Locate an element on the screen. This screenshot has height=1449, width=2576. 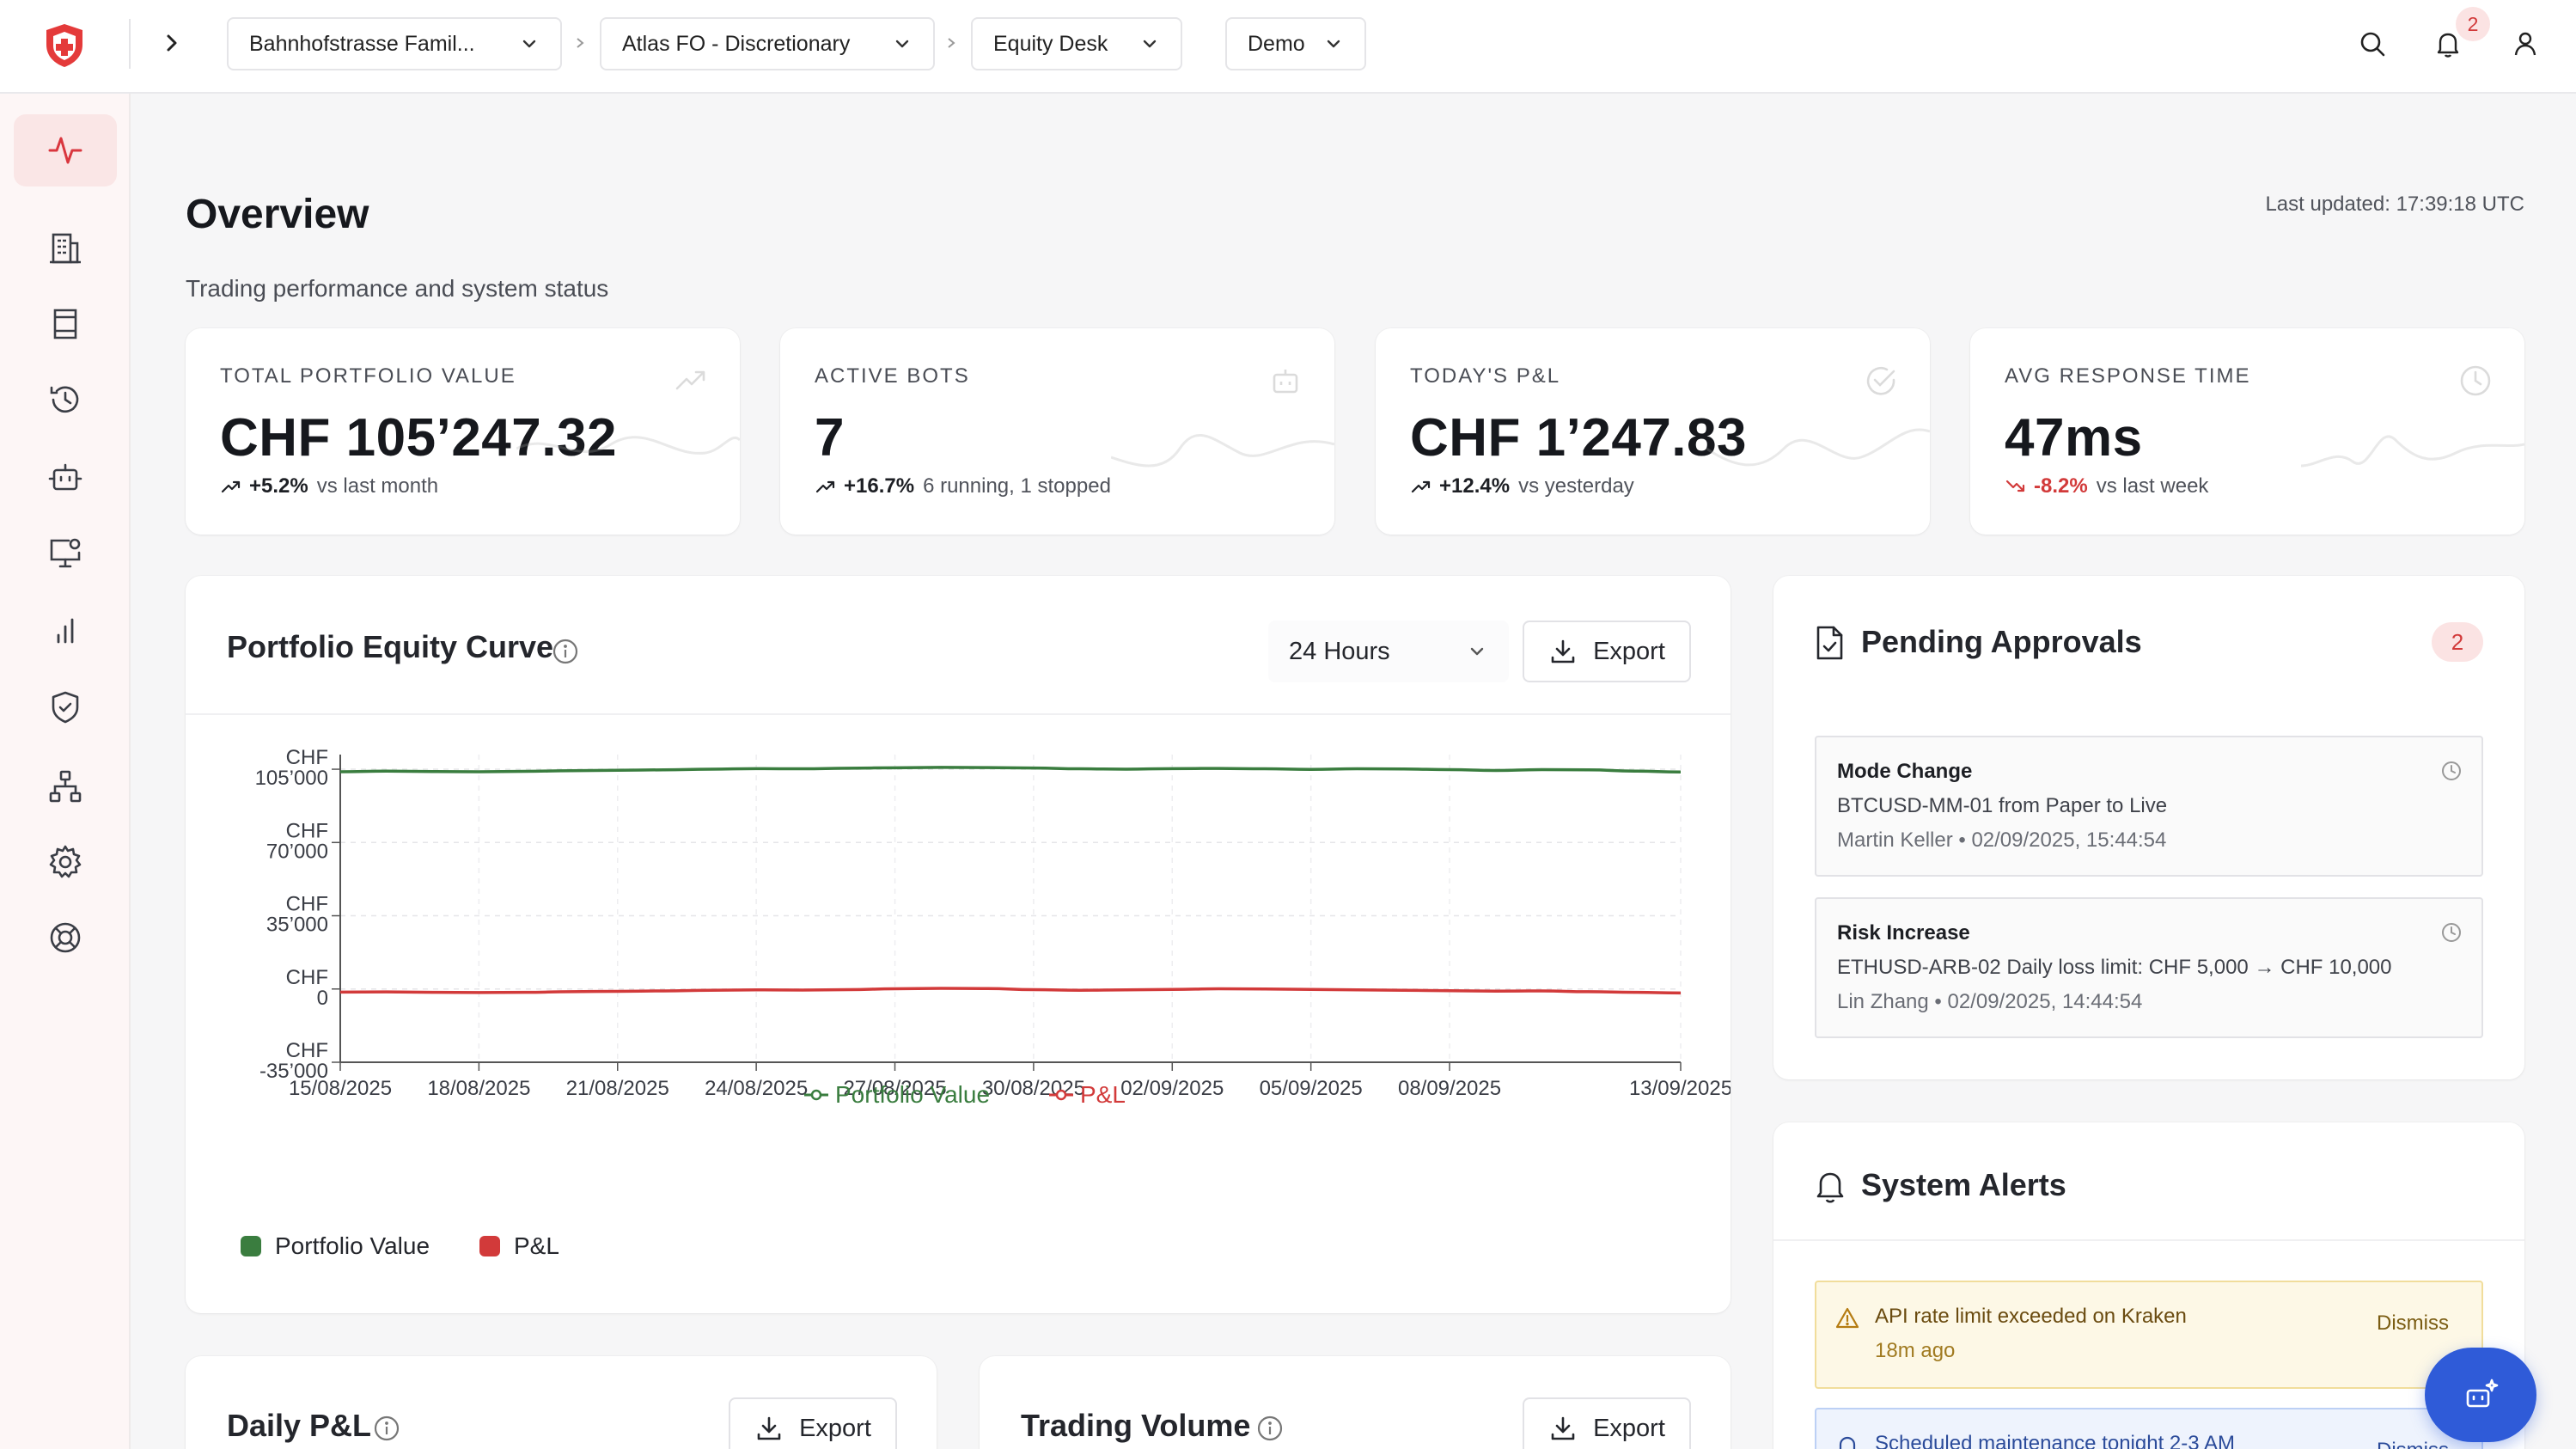
export-label: Export is located at coordinates (1629, 1428).